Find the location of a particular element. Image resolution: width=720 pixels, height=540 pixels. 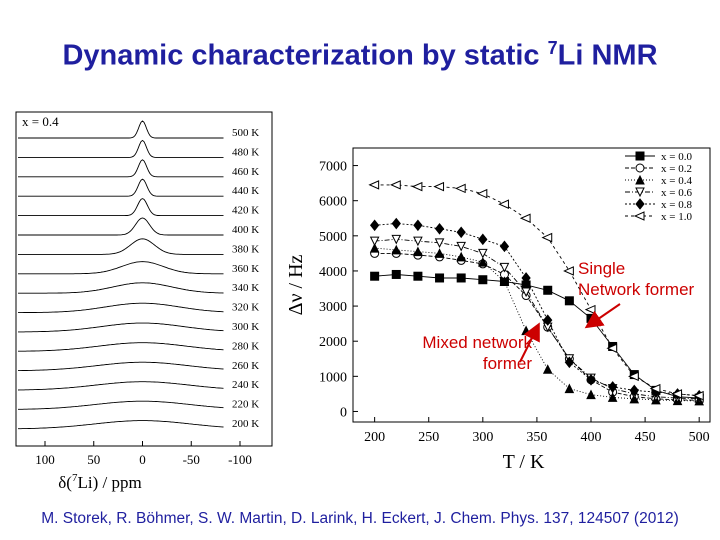

x-tick-label: 200 is located at coordinates (374, 437).